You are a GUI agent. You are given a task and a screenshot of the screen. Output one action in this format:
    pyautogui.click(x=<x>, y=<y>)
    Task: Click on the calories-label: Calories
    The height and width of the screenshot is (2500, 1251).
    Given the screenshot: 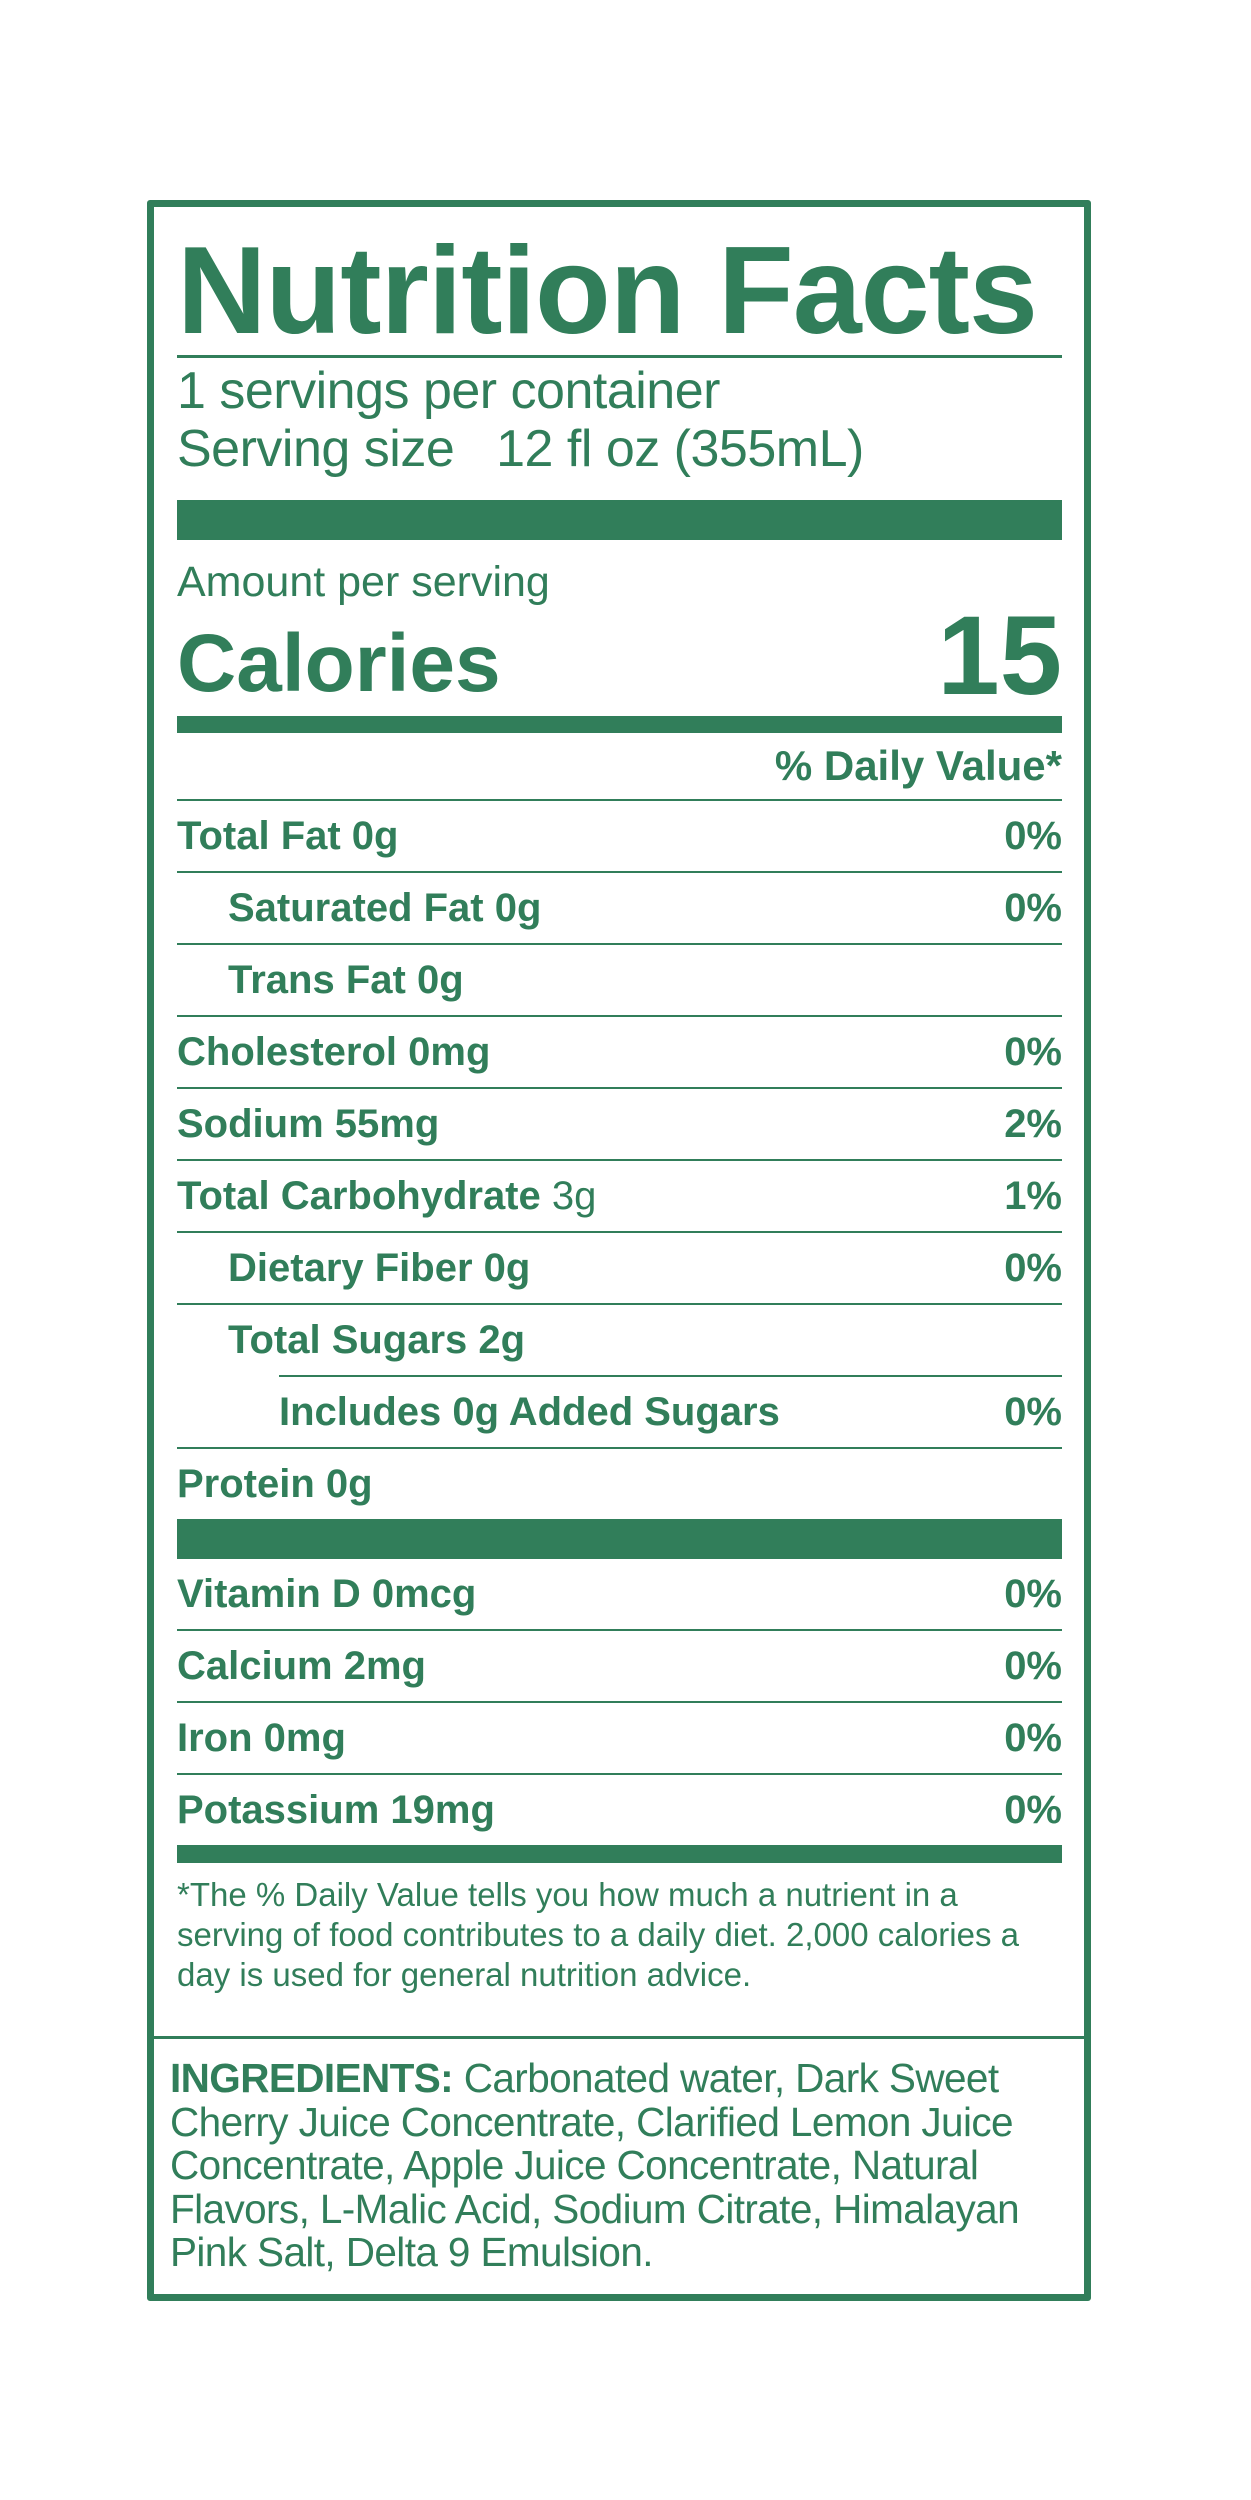 What is the action you would take?
    pyautogui.click(x=339, y=663)
    